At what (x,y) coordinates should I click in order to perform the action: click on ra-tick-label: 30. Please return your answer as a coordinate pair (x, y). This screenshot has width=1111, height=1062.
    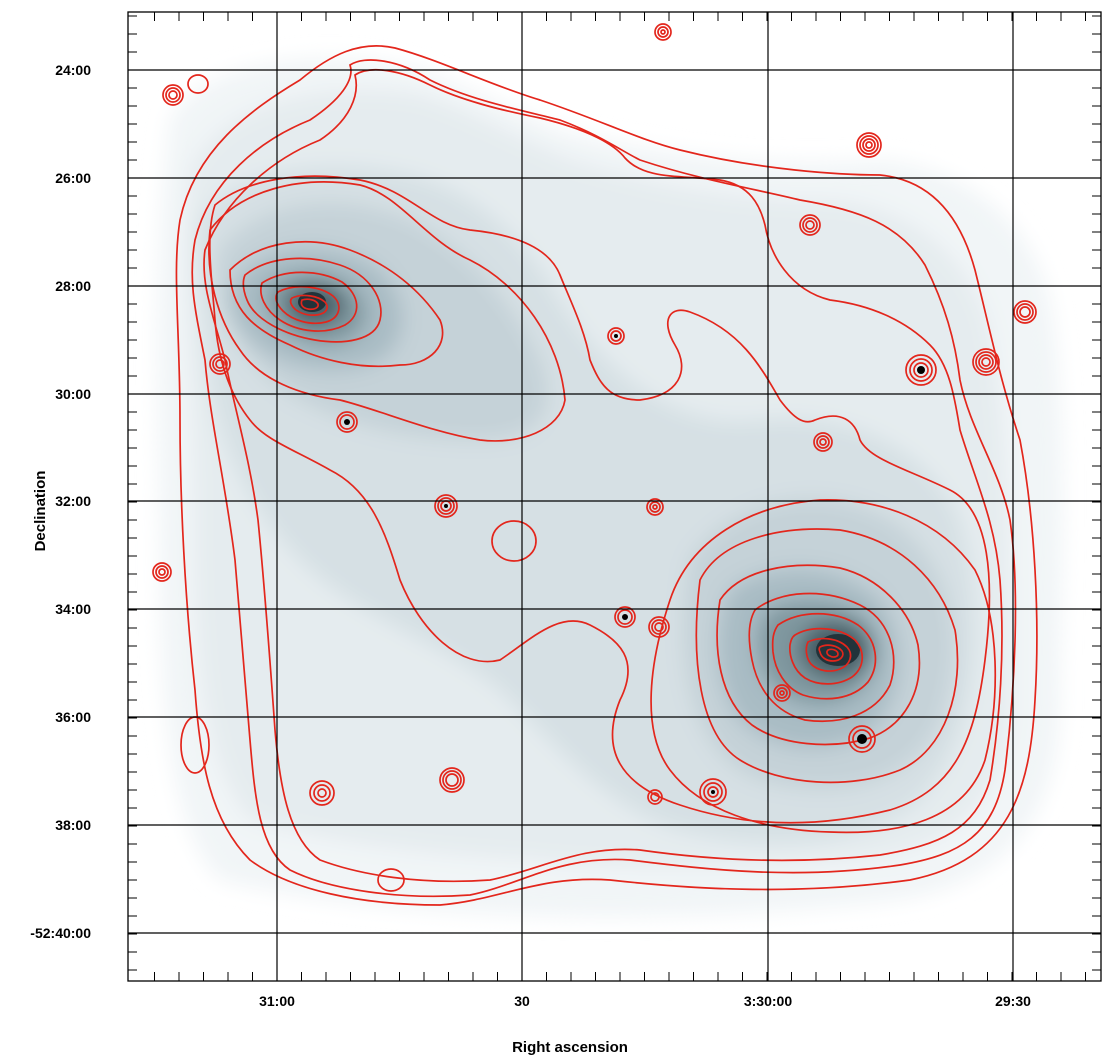
    Looking at the image, I should click on (522, 1001).